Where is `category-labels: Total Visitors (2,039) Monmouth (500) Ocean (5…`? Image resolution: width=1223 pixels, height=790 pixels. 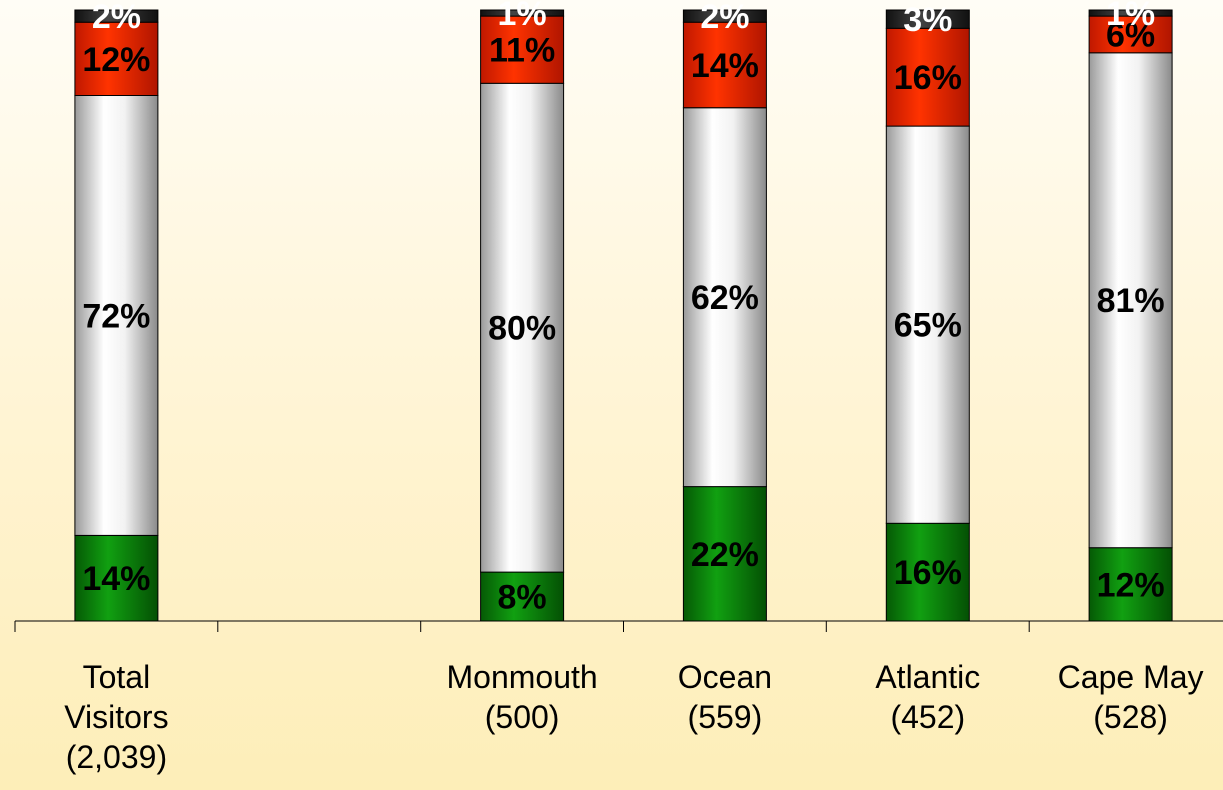 category-labels: Total Visitors (2,039) Monmouth (500) Ocean (5… is located at coordinates (633, 717).